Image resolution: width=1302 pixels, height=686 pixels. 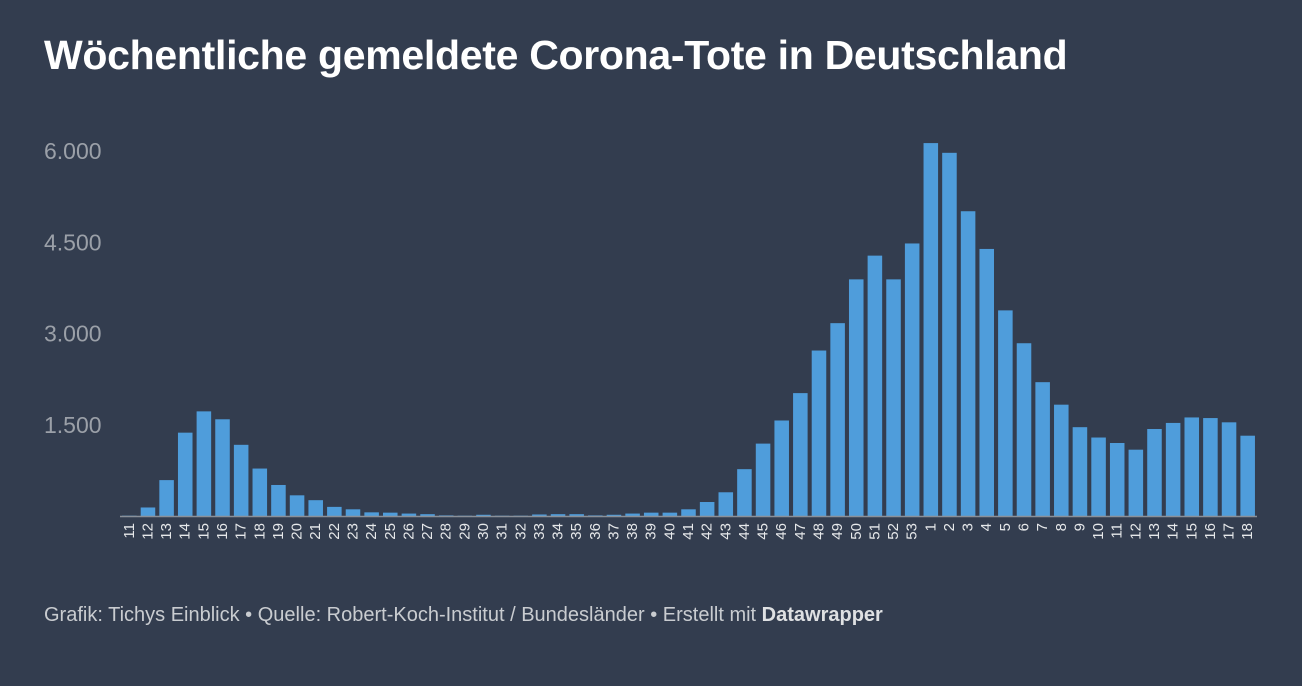 What do you see at coordinates (558, 531) in the screenshot?
I see `x-tick-label: 34` at bounding box center [558, 531].